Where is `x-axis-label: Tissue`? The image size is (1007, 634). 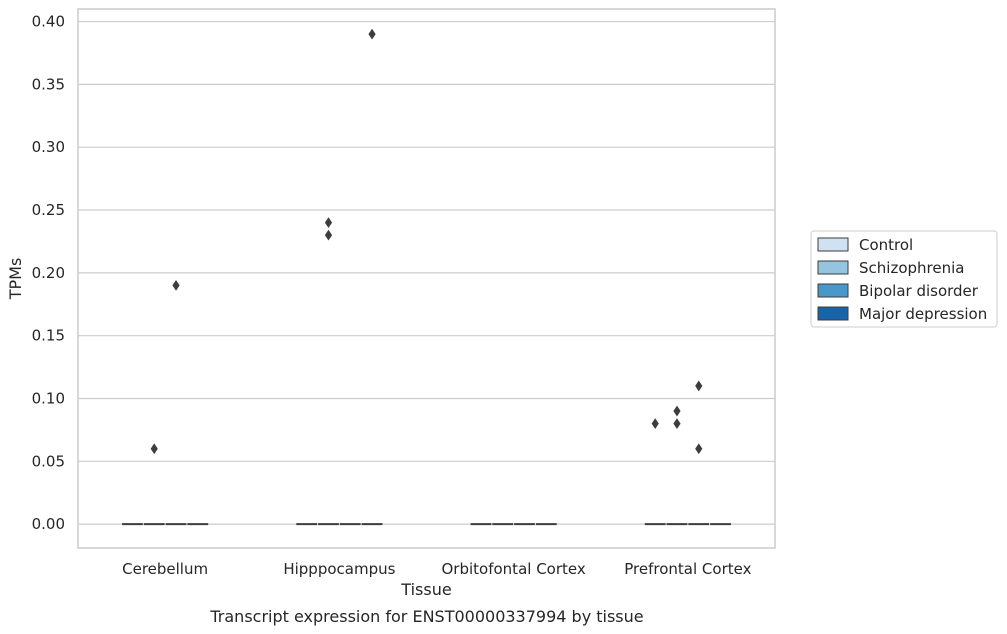
x-axis-label: Tissue is located at coordinates (425, 589).